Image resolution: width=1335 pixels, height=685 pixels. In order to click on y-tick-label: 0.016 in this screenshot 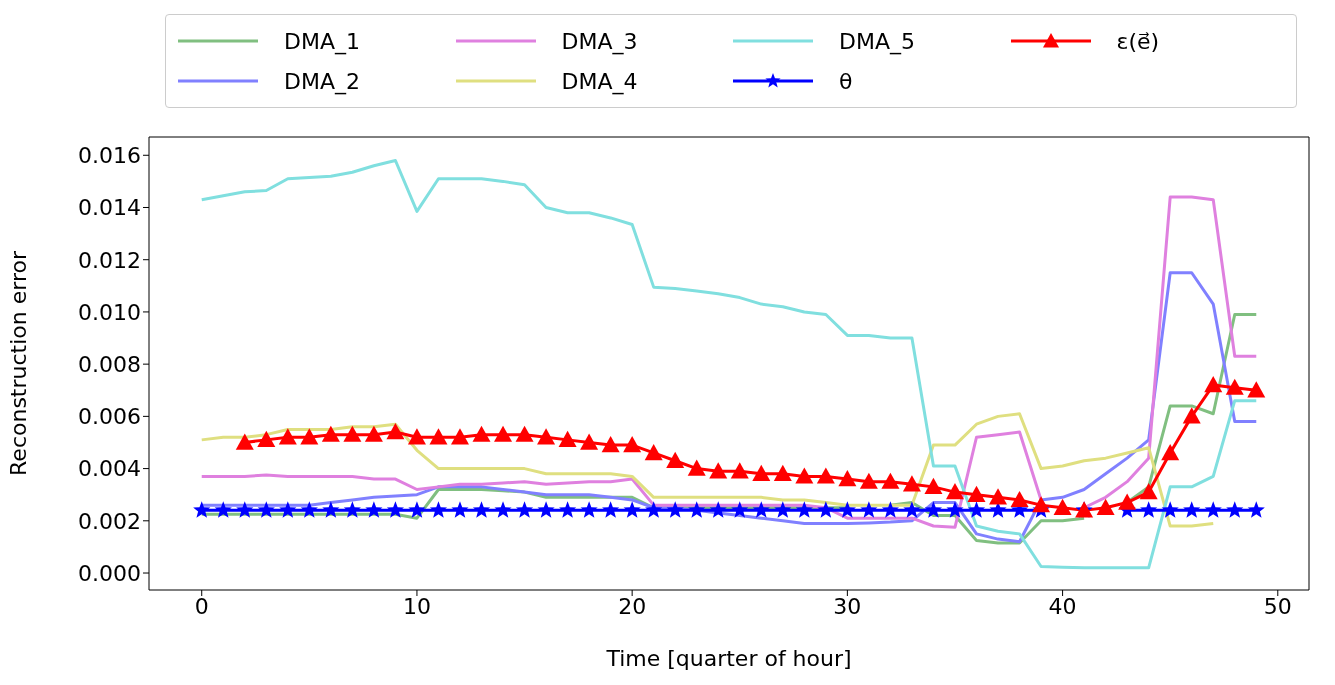, I will do `click(109, 156)`.